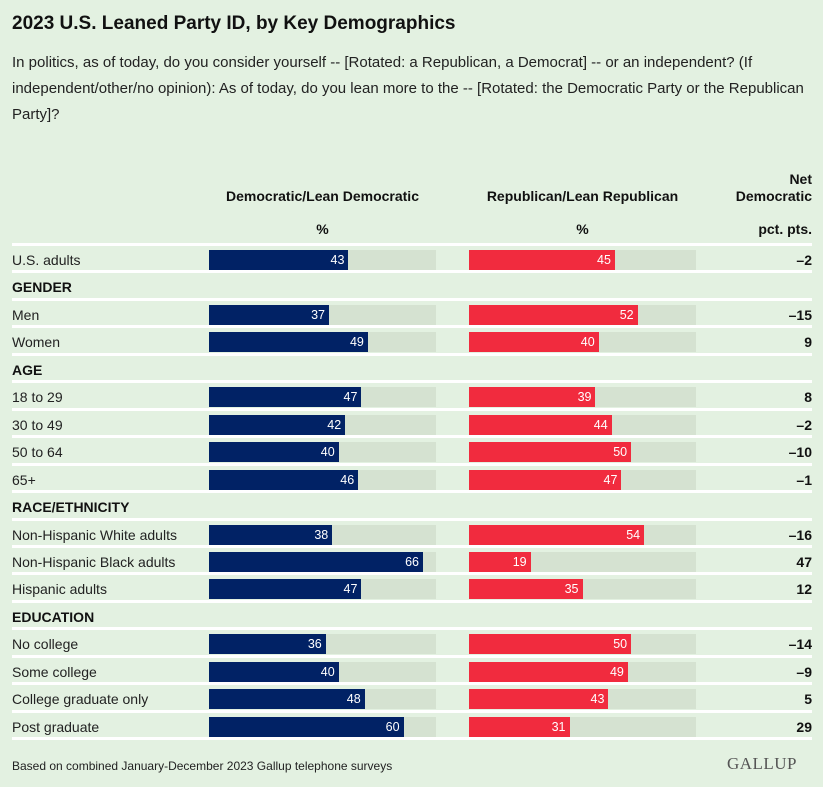  What do you see at coordinates (42, 287) in the screenshot?
I see `group-label: GENDER` at bounding box center [42, 287].